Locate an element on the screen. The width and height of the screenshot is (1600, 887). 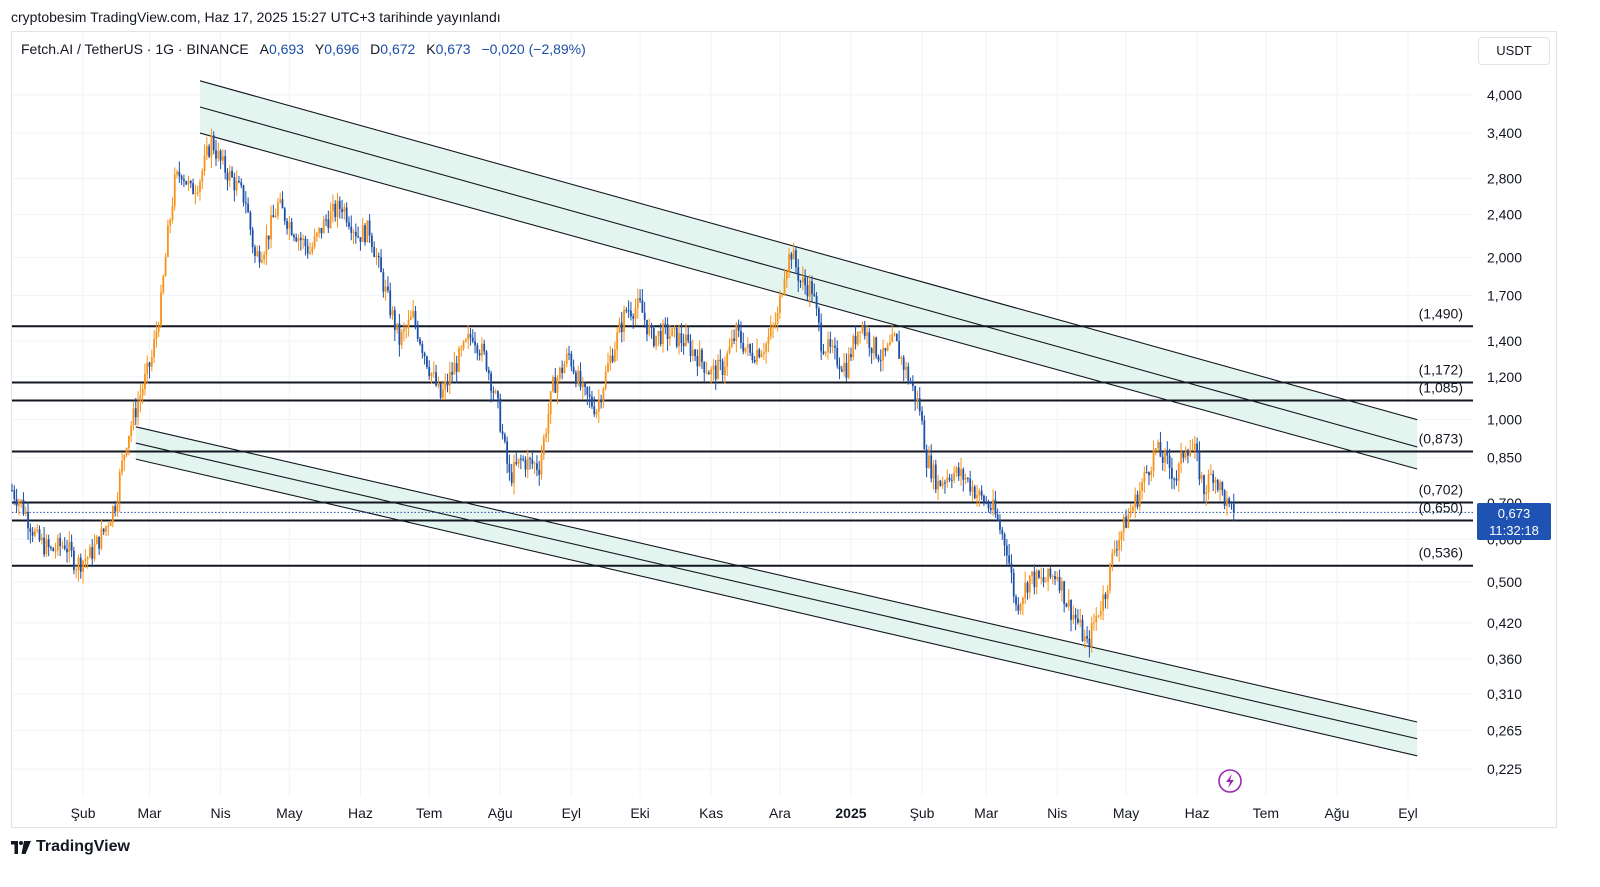
x-tick-label: Ağu is located at coordinates (1336, 813).